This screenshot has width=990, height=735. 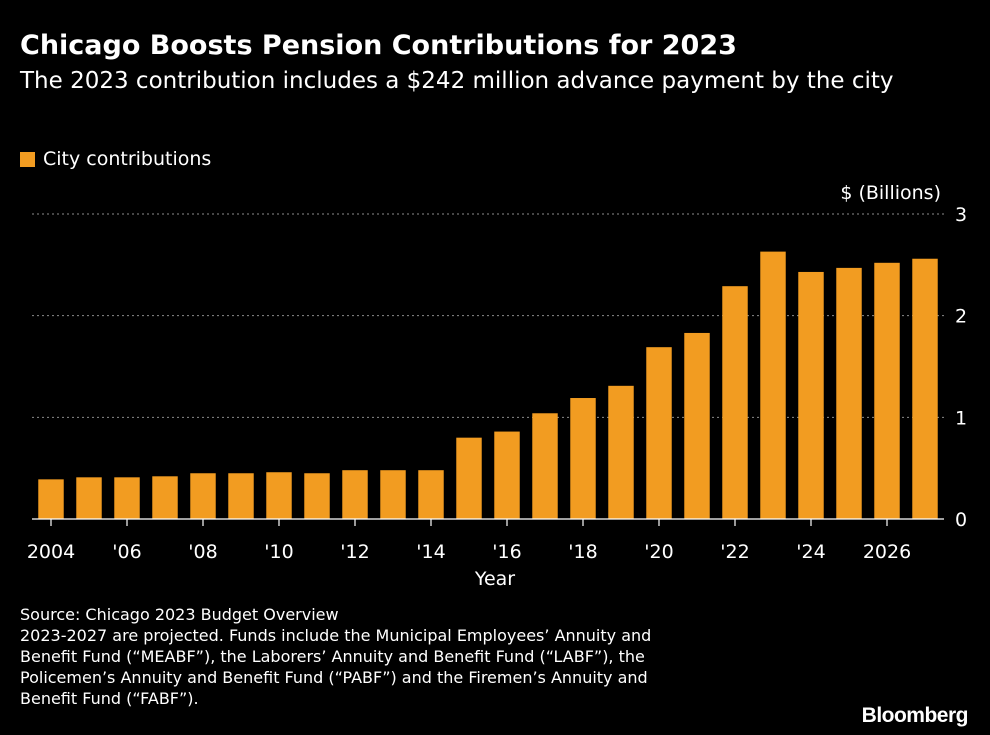 I want to click on legend: City contributions, so click(x=115, y=159).